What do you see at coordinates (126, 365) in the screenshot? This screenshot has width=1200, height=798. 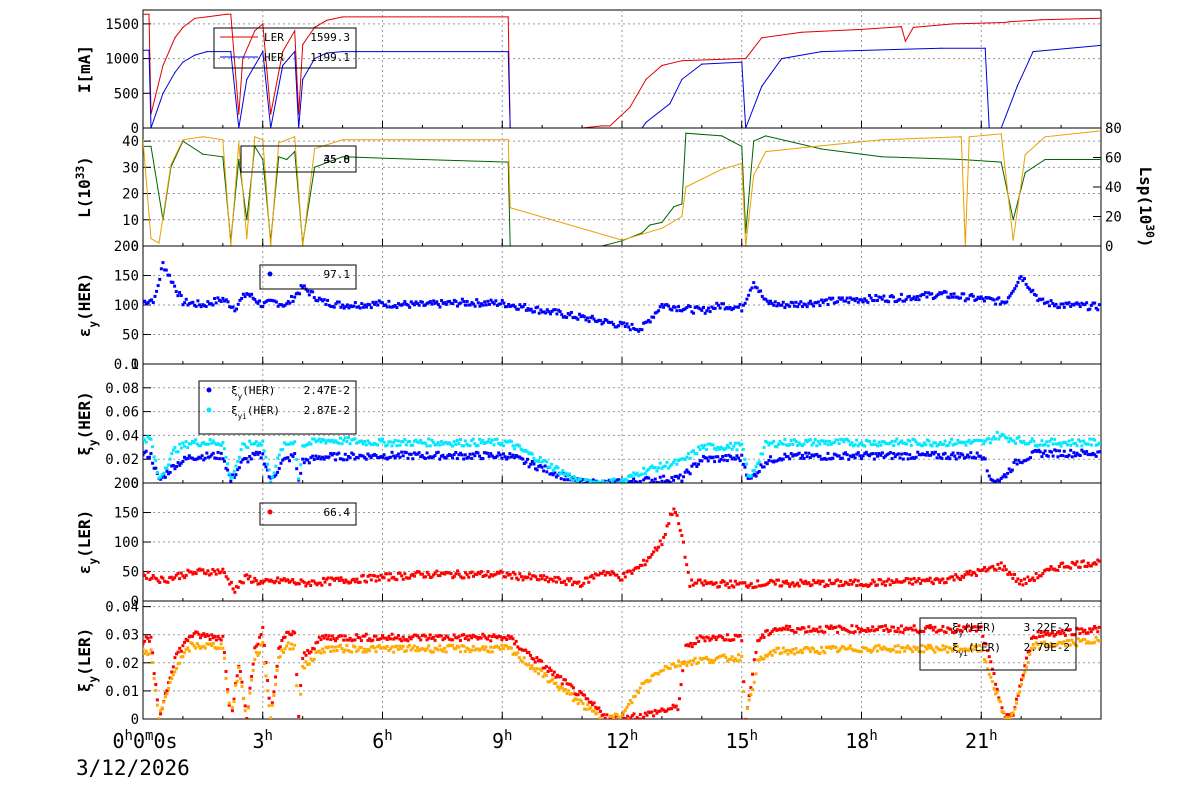 I see `y-tick-label: 0.1` at bounding box center [126, 365].